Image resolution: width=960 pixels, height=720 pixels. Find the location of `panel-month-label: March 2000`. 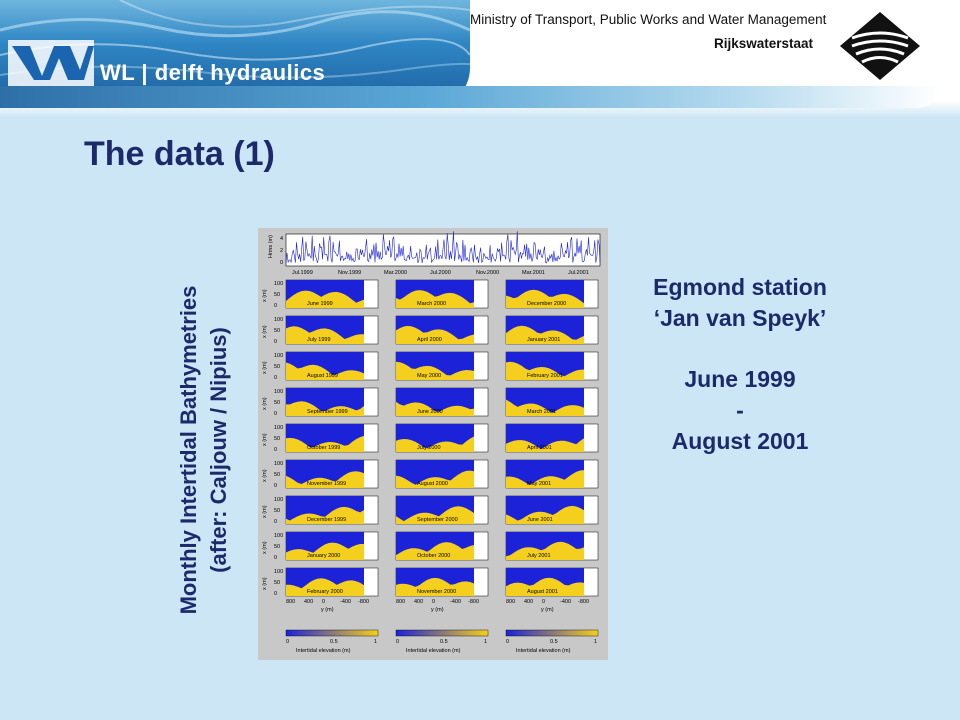

panel-month-label: March 2000 is located at coordinates (431, 304).